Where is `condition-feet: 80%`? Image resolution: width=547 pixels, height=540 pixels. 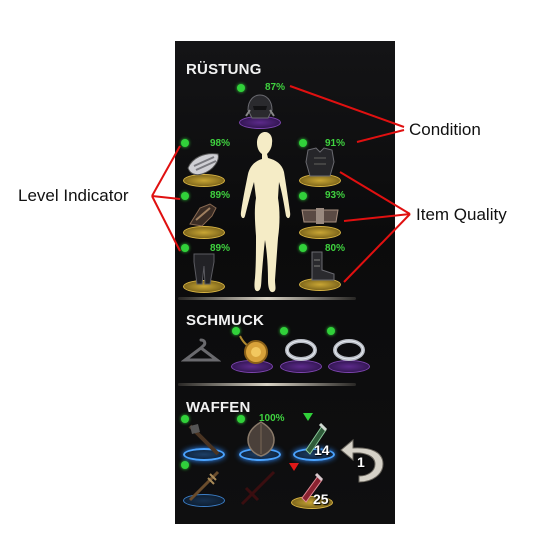 condition-feet: 80% is located at coordinates (335, 248).